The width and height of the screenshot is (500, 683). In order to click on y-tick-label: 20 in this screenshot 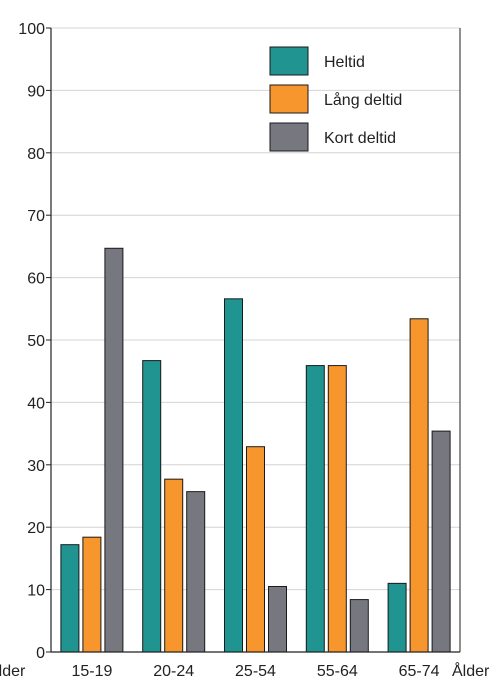, I will do `click(36, 528)`.